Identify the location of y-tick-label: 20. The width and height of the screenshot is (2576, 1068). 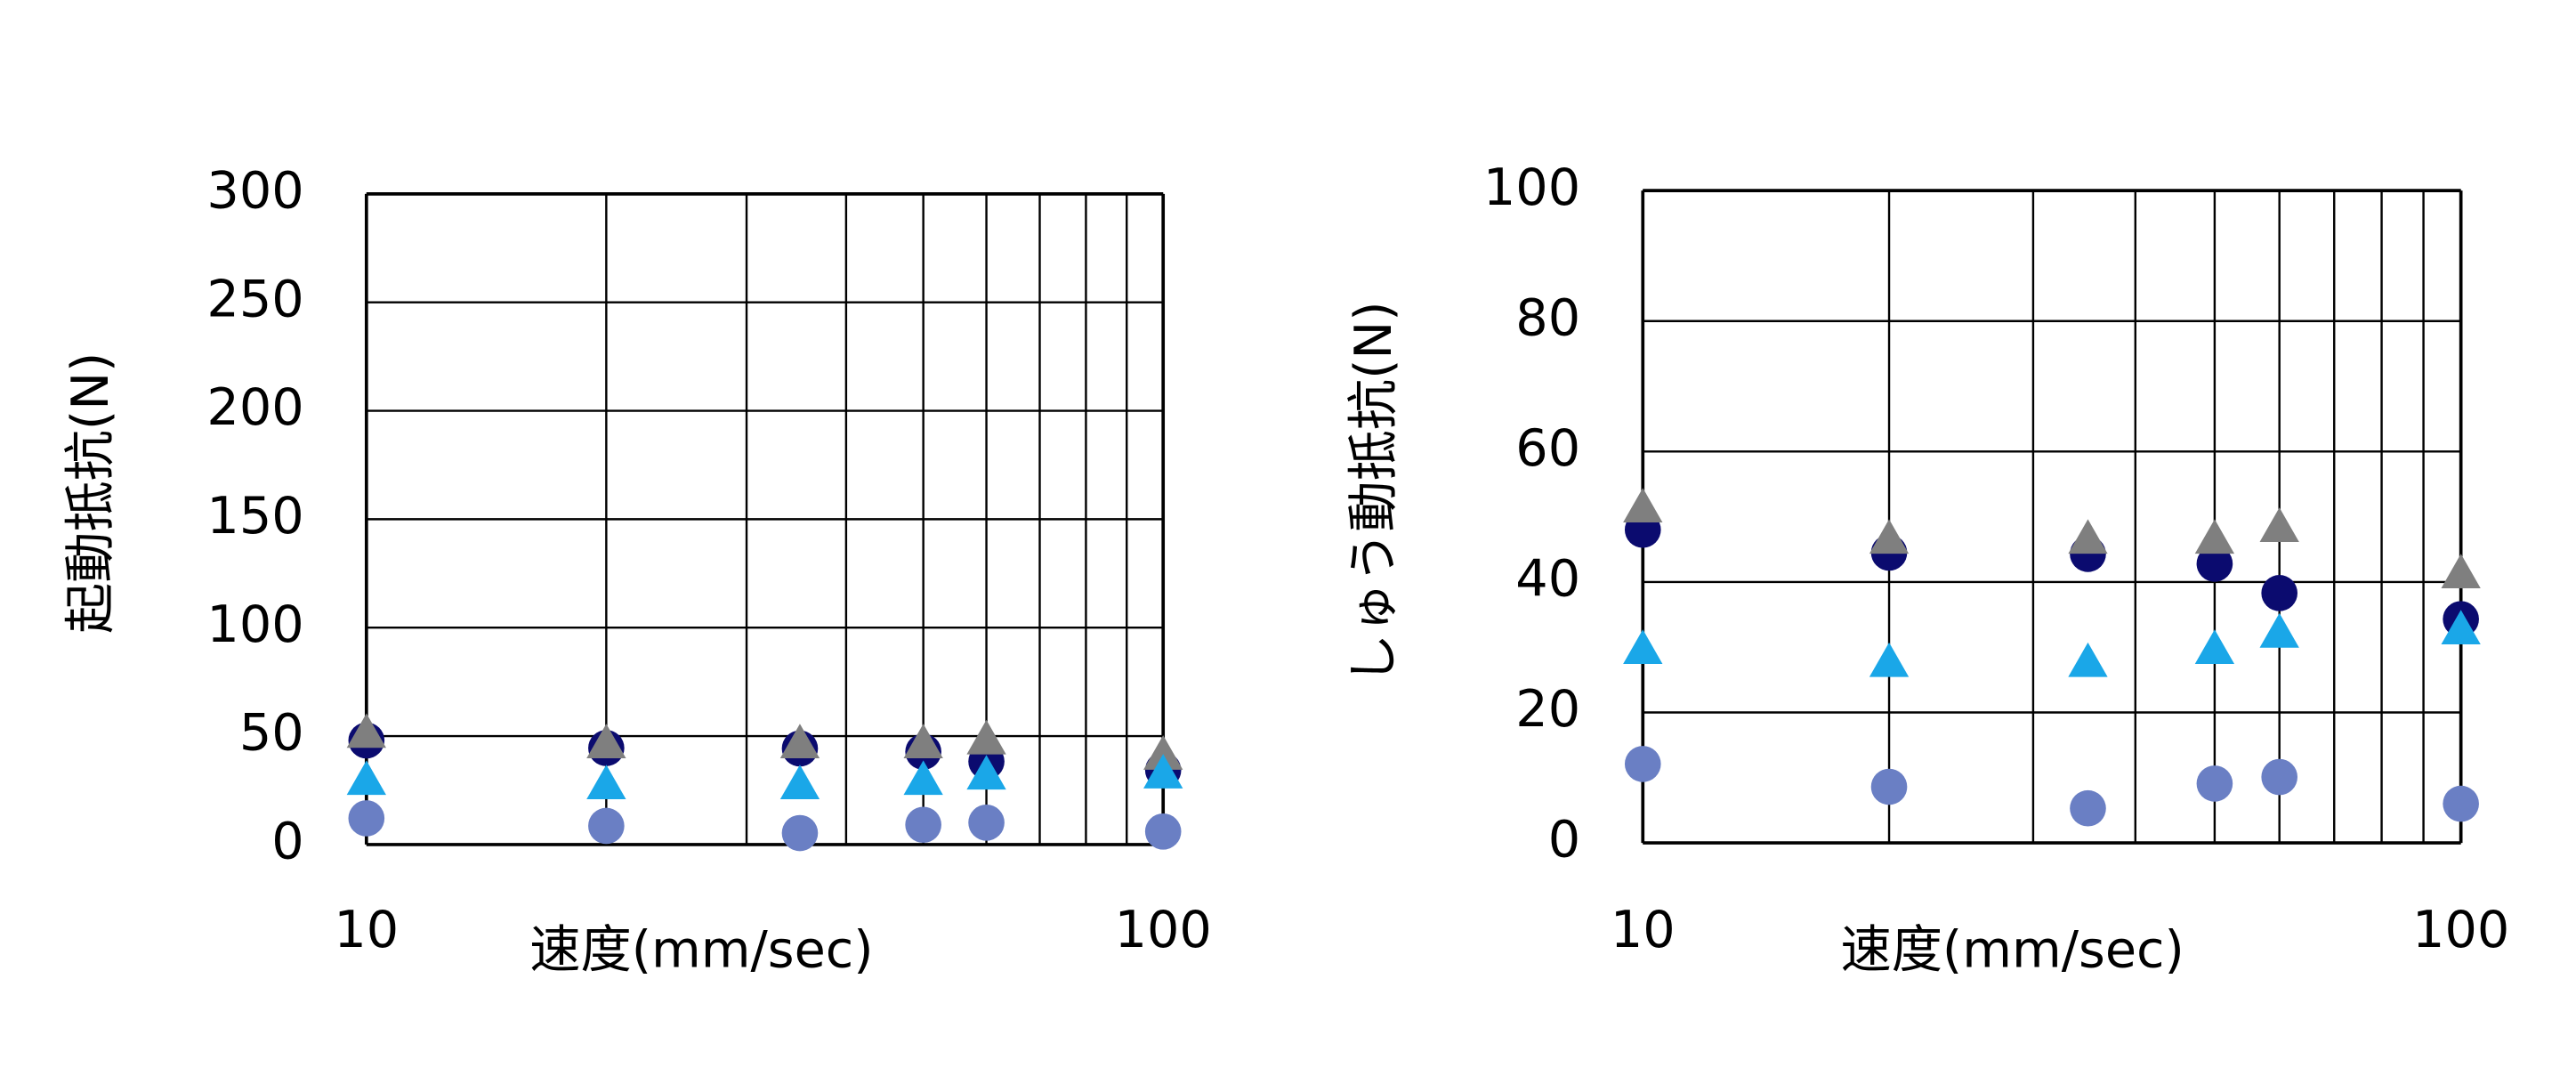
(1547, 709).